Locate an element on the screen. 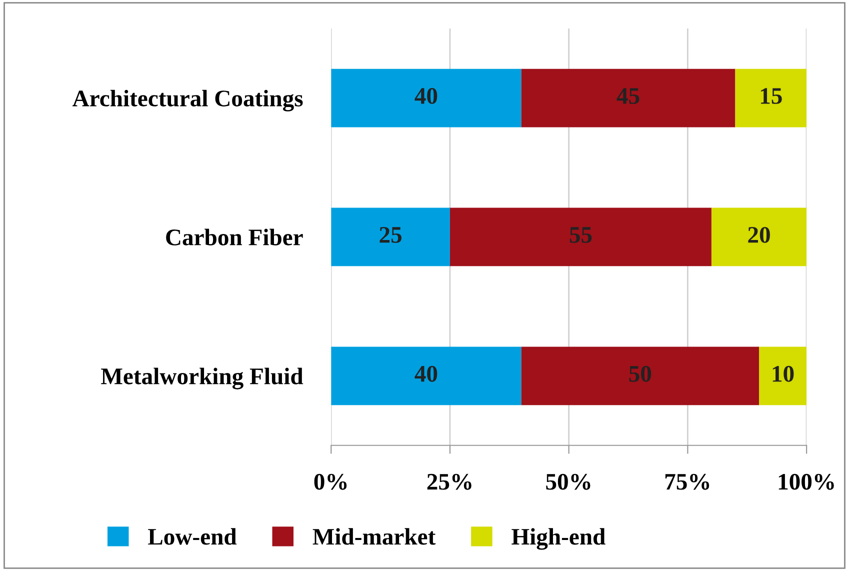 Image resolution: width=849 pixels, height=571 pixels. data-label: 45 is located at coordinates (628, 96).